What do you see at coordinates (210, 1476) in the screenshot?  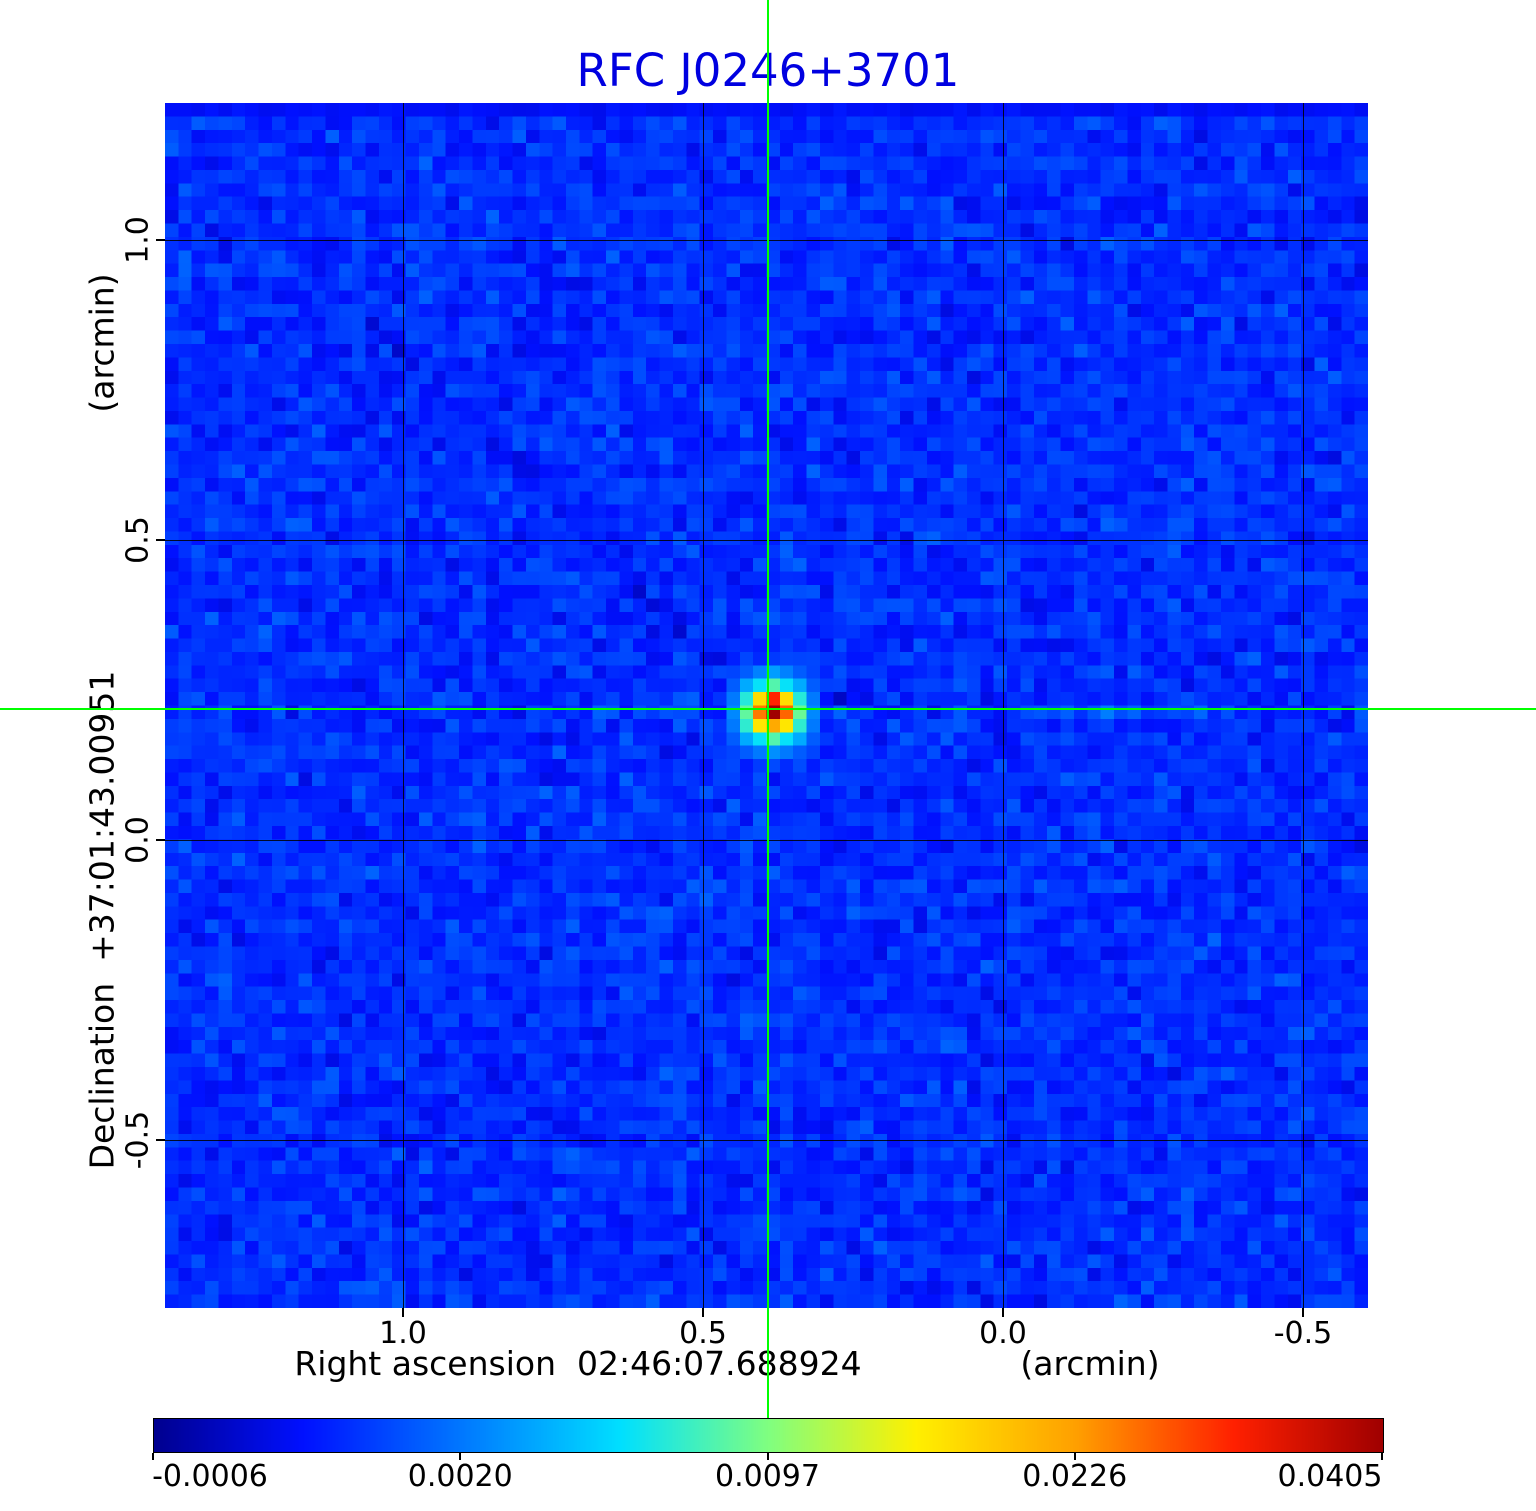 I see `colorbar-tick-label: -0.0006` at bounding box center [210, 1476].